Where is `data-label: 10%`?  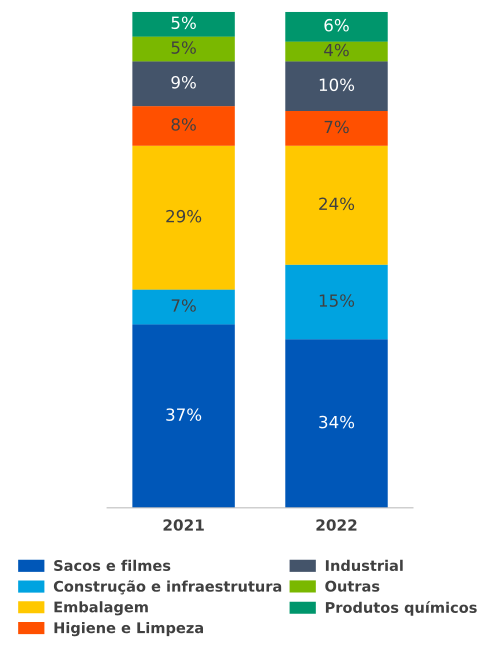 data-label: 10% is located at coordinates (337, 85).